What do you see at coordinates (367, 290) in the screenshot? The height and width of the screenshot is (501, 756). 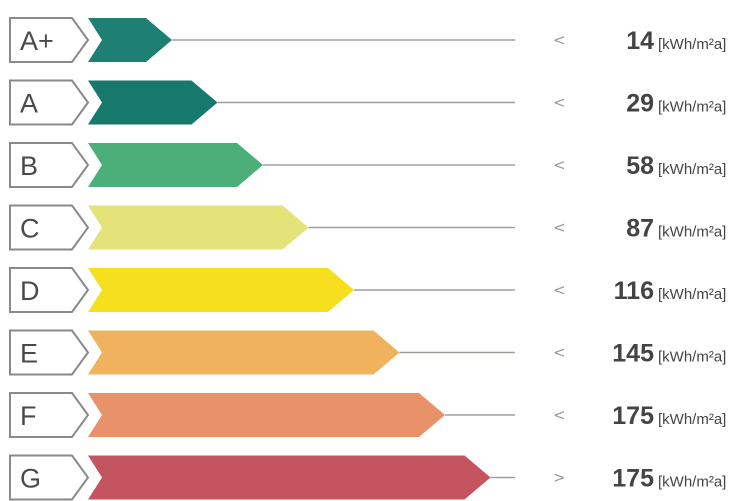 I see `energy-row-d: D <116 [kWh/m²a]` at bounding box center [367, 290].